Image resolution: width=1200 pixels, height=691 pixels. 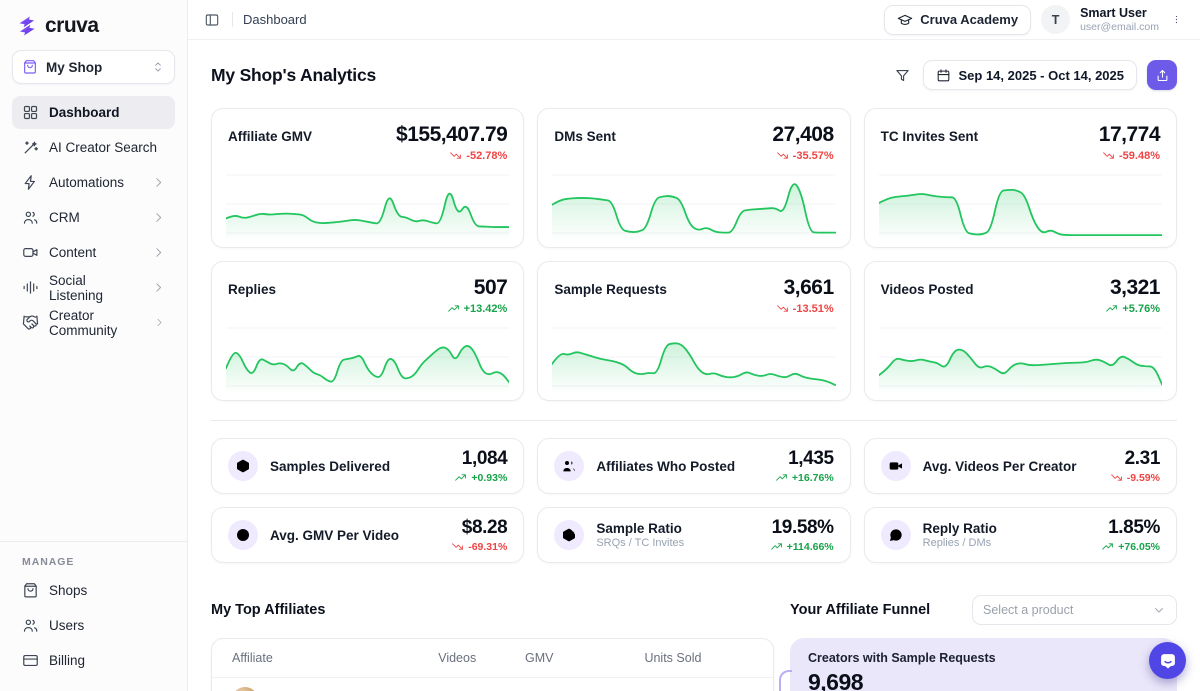 What do you see at coordinates (67, 625) in the screenshot?
I see `sidebar-item-label: Users` at bounding box center [67, 625].